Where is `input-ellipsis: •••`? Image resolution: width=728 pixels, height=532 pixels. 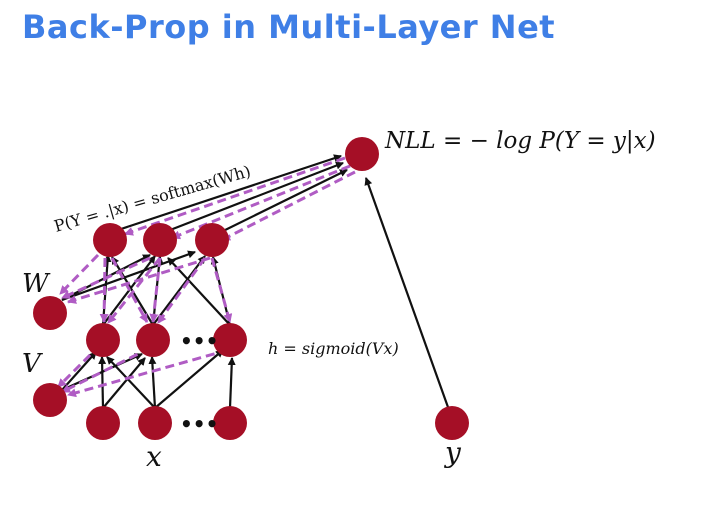
input-ellipsis: ••• is located at coordinates (199, 424).